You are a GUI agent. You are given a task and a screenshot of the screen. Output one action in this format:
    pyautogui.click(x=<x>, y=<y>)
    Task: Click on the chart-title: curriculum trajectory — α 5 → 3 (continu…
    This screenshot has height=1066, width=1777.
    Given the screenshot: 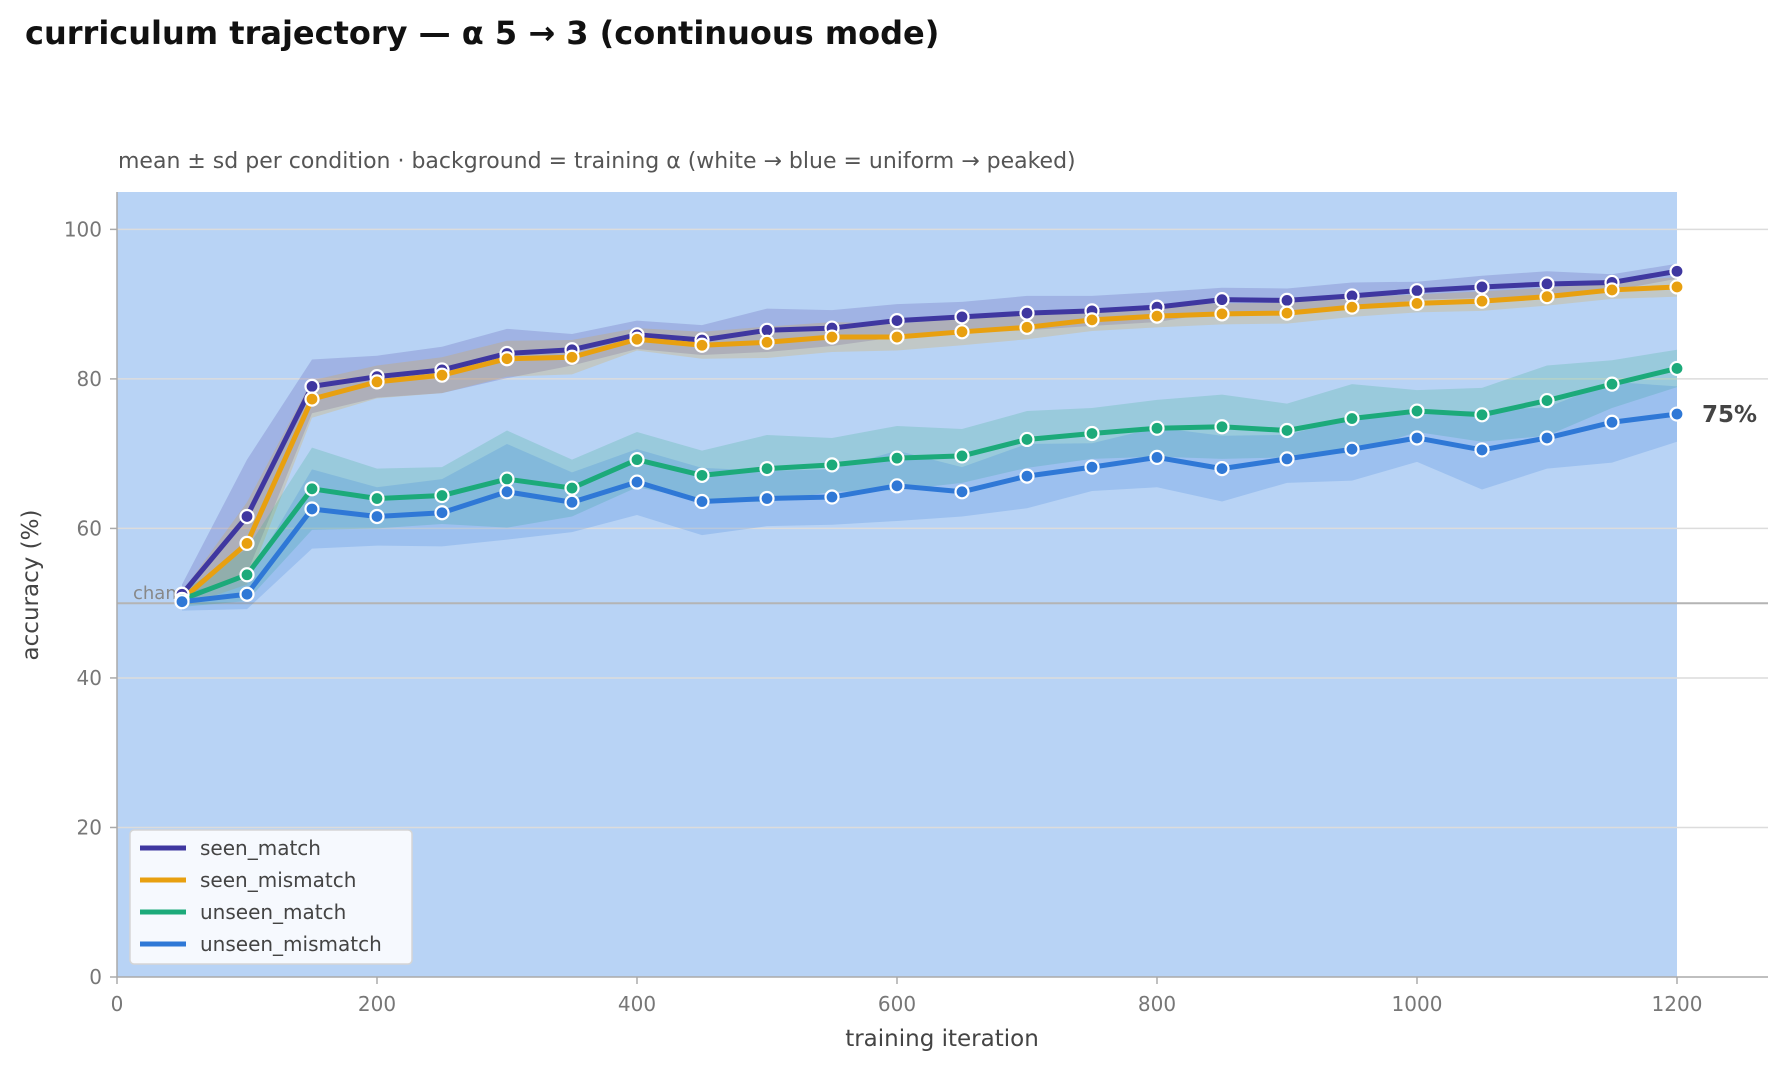 What is the action you would take?
    pyautogui.click(x=482, y=33)
    